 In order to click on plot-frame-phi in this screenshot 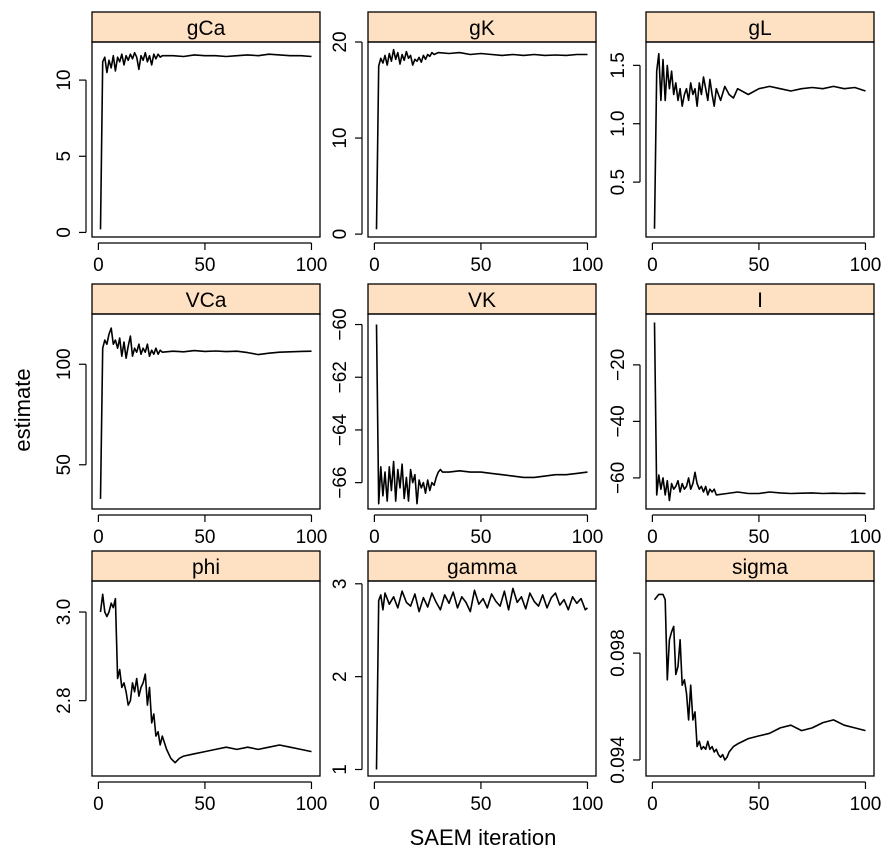, I will do `click(206, 678)`.